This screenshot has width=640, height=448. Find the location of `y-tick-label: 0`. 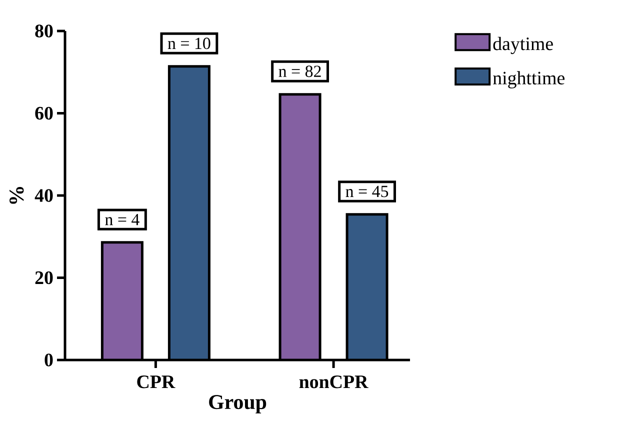

y-tick-label: 0 is located at coordinates (48, 360).